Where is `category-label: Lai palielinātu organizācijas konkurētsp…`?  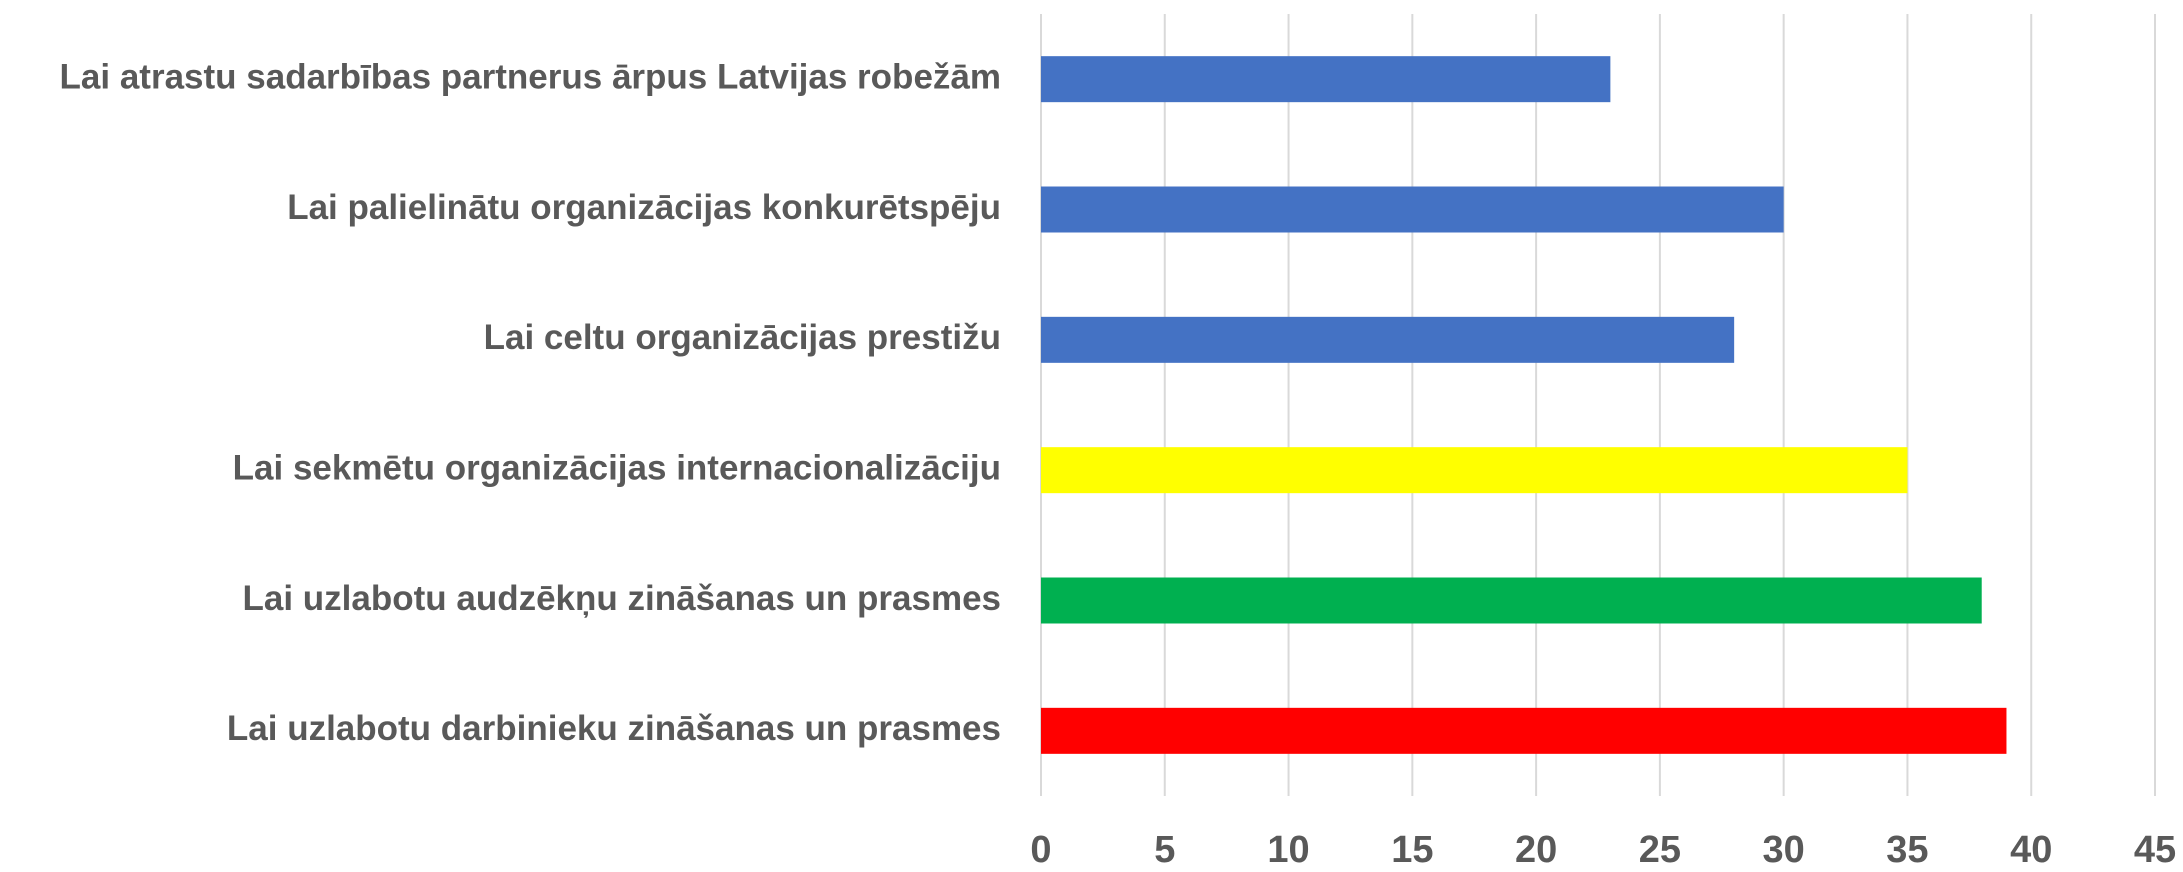 category-label: Lai palielinātu organizācijas konkurētsp… is located at coordinates (644, 207).